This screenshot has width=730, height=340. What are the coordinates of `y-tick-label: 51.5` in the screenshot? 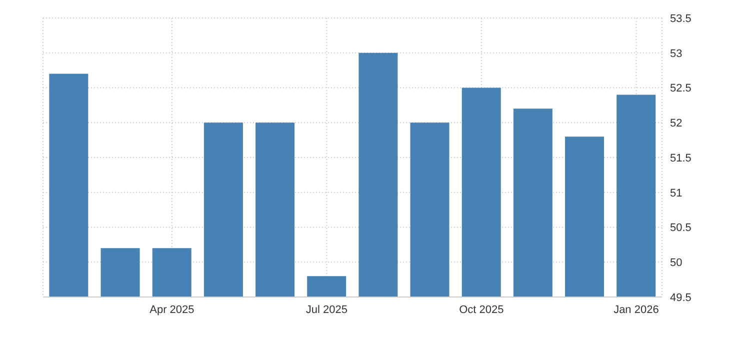 It's located at (681, 158).